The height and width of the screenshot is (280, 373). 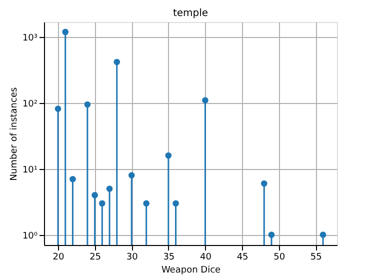 What do you see at coordinates (169, 257) in the screenshot?
I see `x-tick-label: 35` at bounding box center [169, 257].